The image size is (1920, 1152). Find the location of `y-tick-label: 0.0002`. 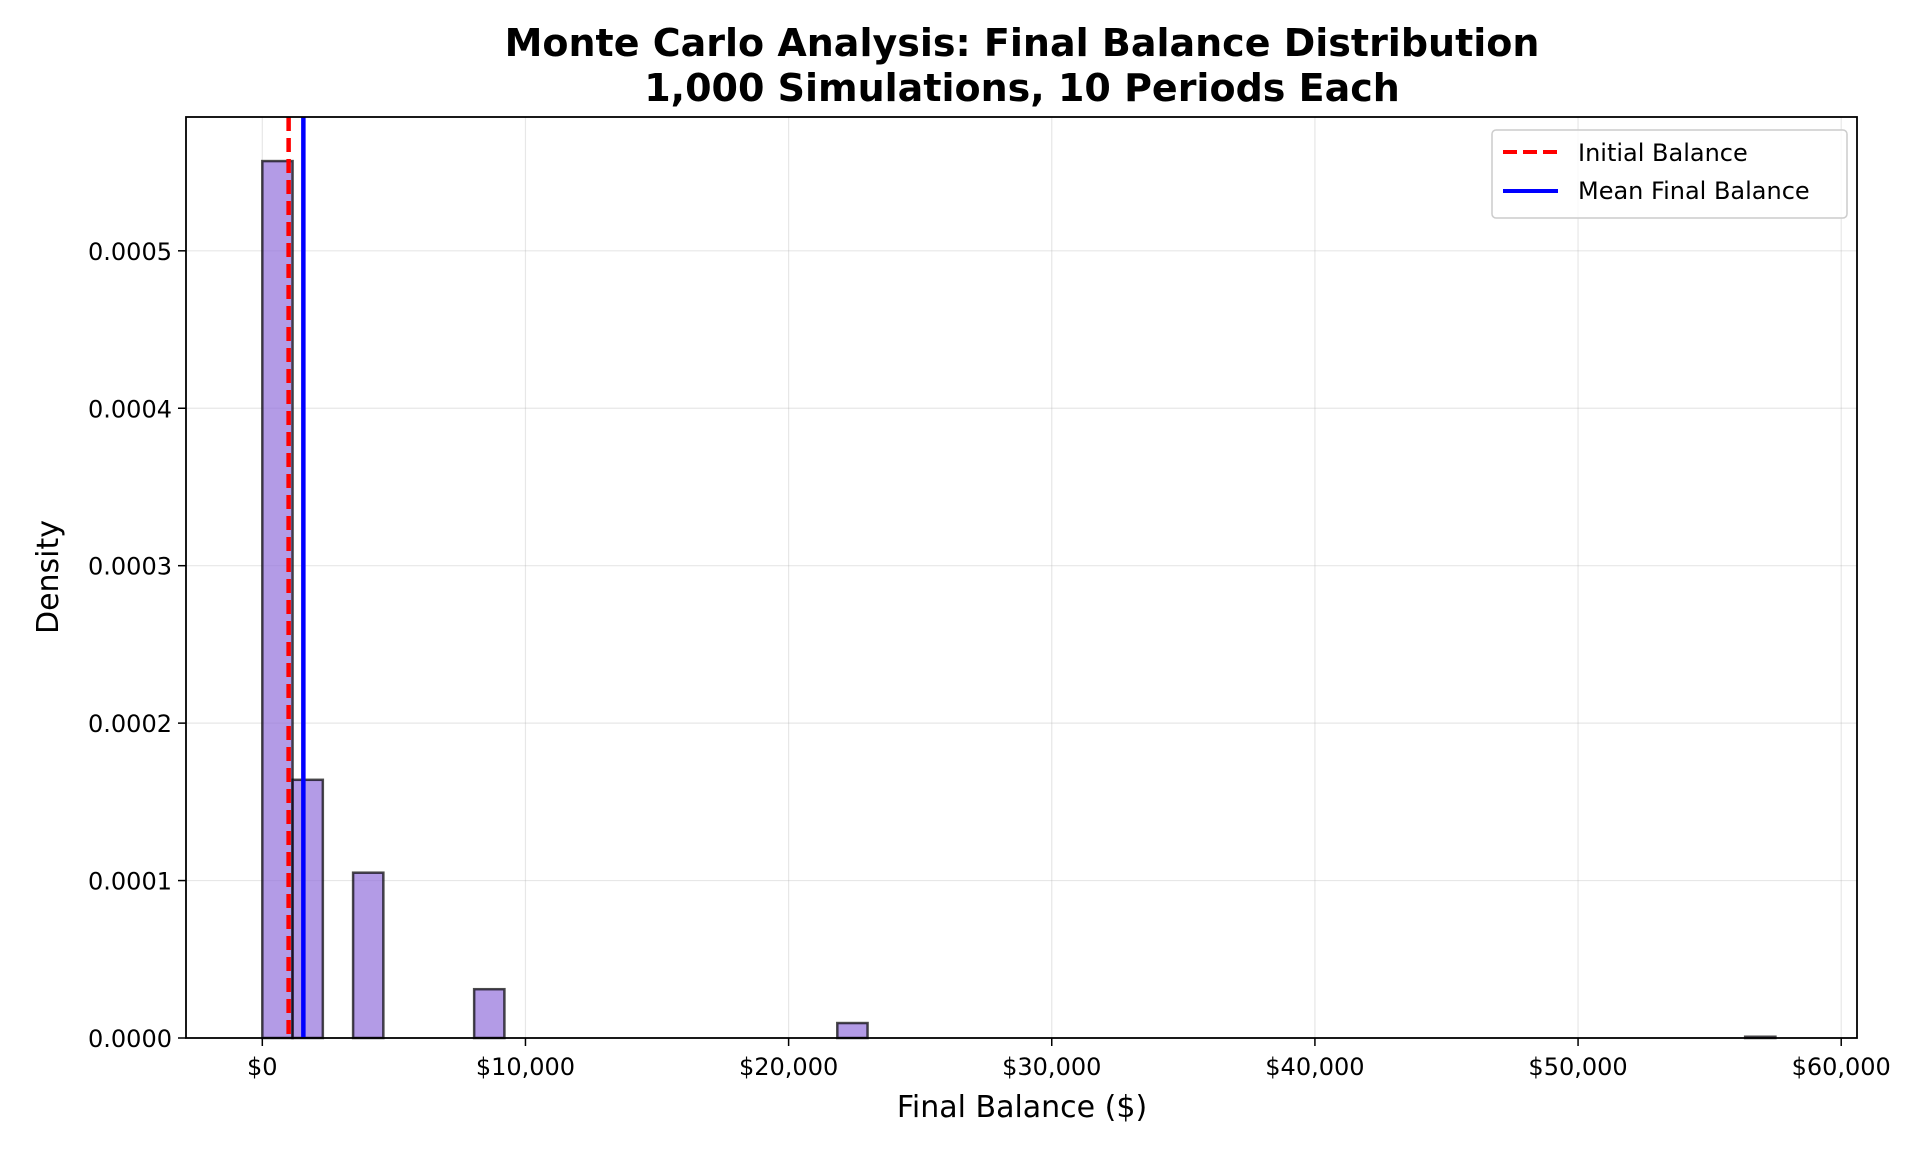

y-tick-label: 0.0002 is located at coordinates (130, 724).